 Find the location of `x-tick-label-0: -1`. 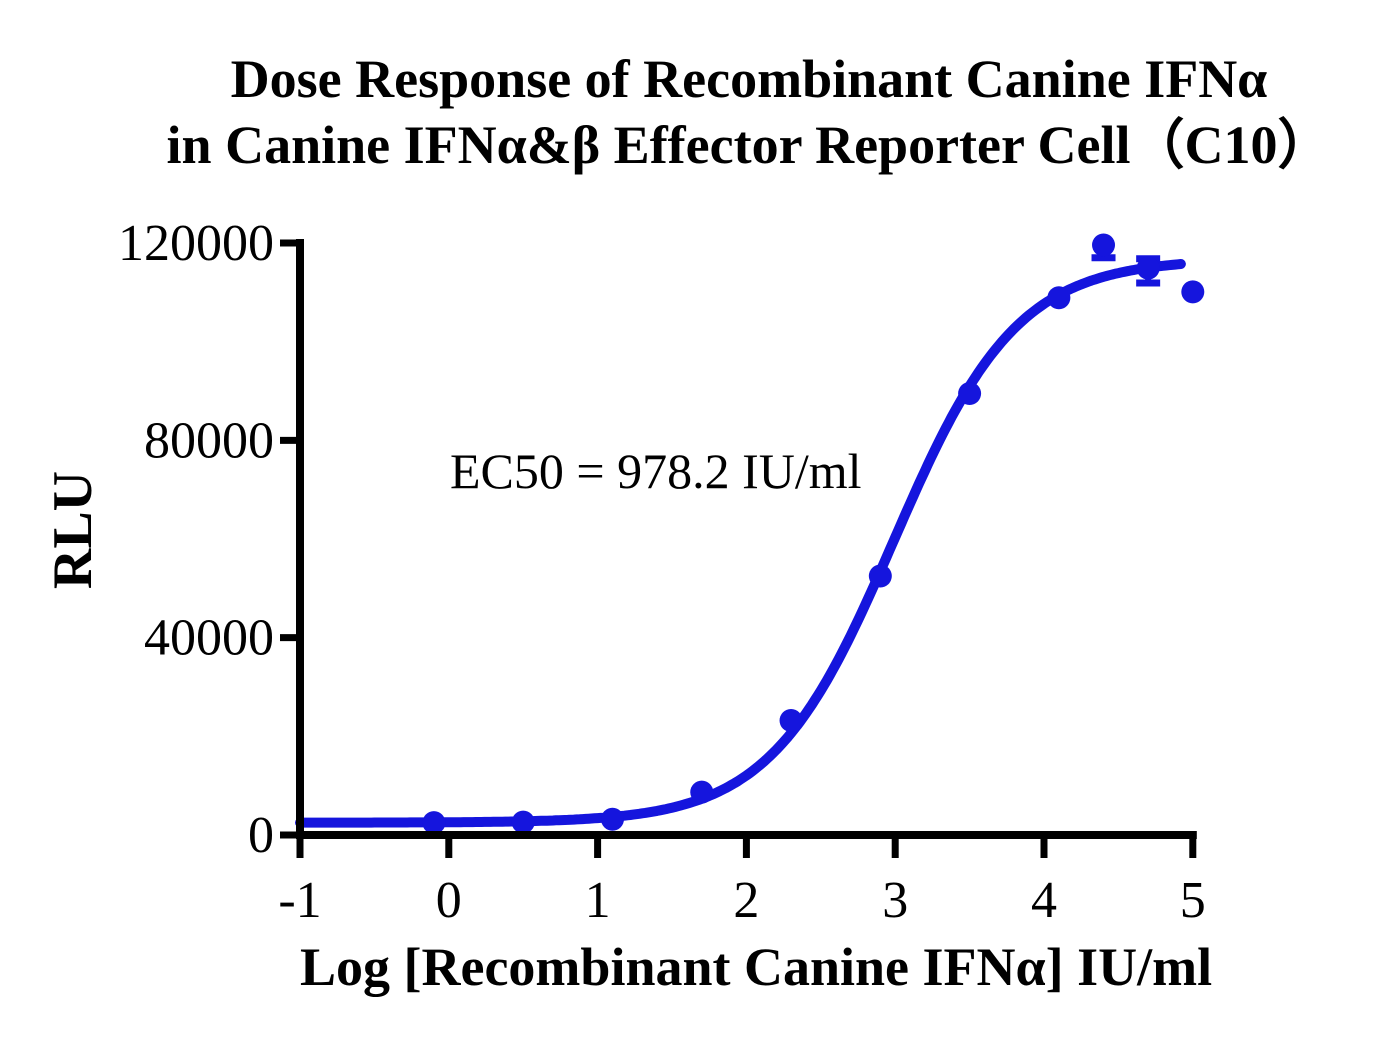

x-tick-label-0: -1 is located at coordinates (299, 900).